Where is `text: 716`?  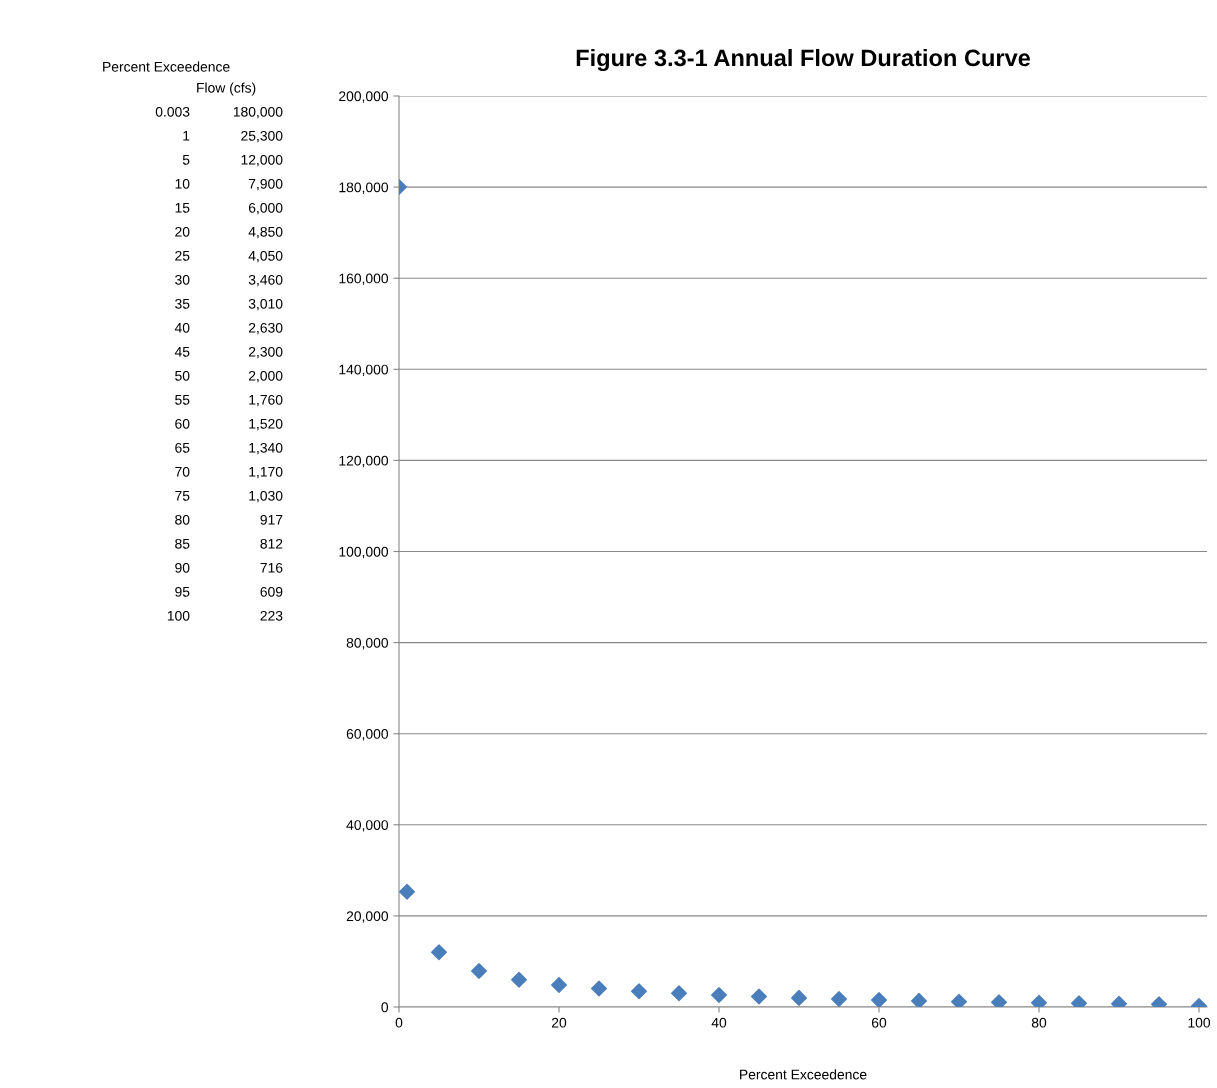 text: 716 is located at coordinates (271, 567).